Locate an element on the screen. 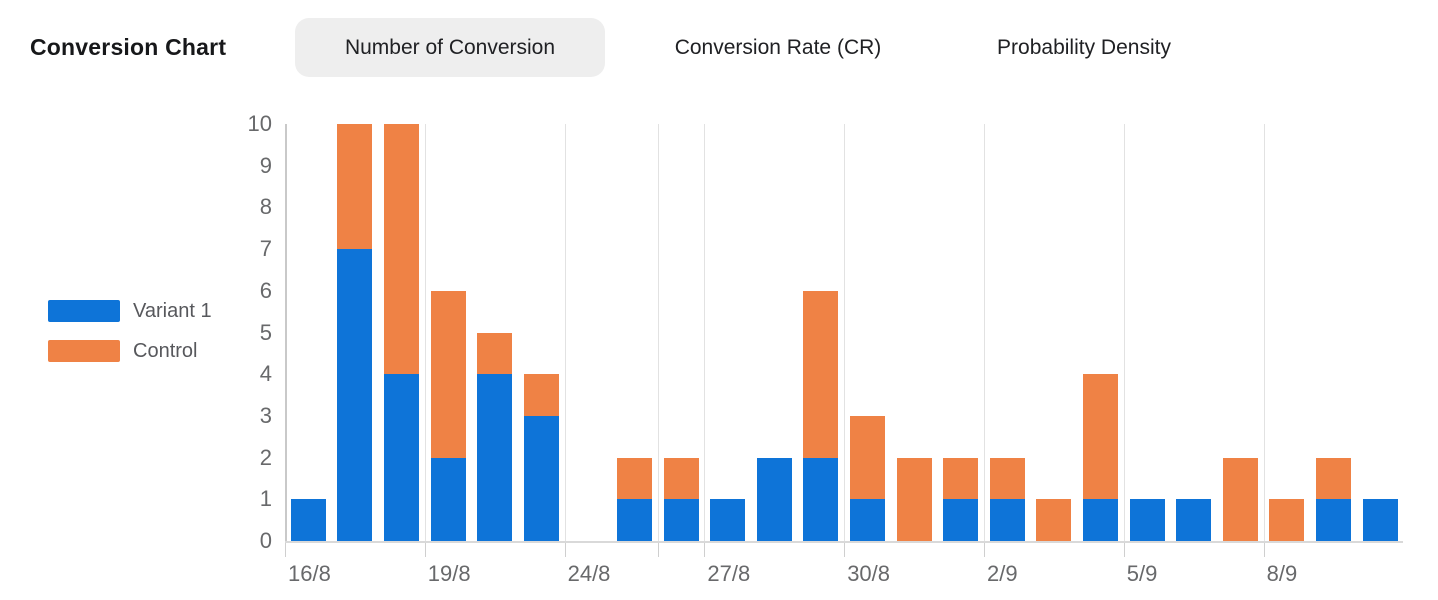 The image size is (1438, 600). tab-number-of-conversion: Number of Conversion is located at coordinates (450, 47).